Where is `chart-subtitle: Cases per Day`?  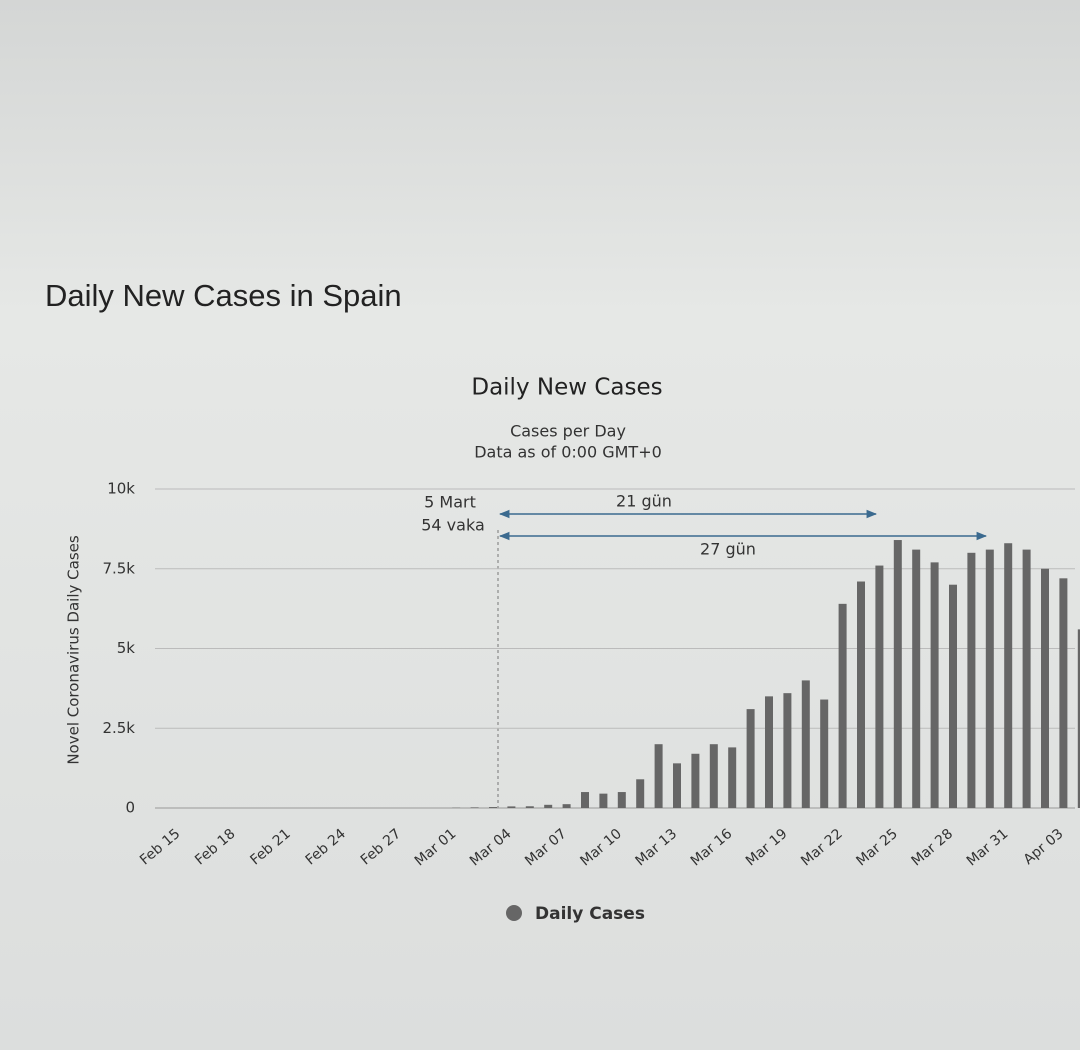
chart-subtitle: Cases per Day is located at coordinates (568, 431).